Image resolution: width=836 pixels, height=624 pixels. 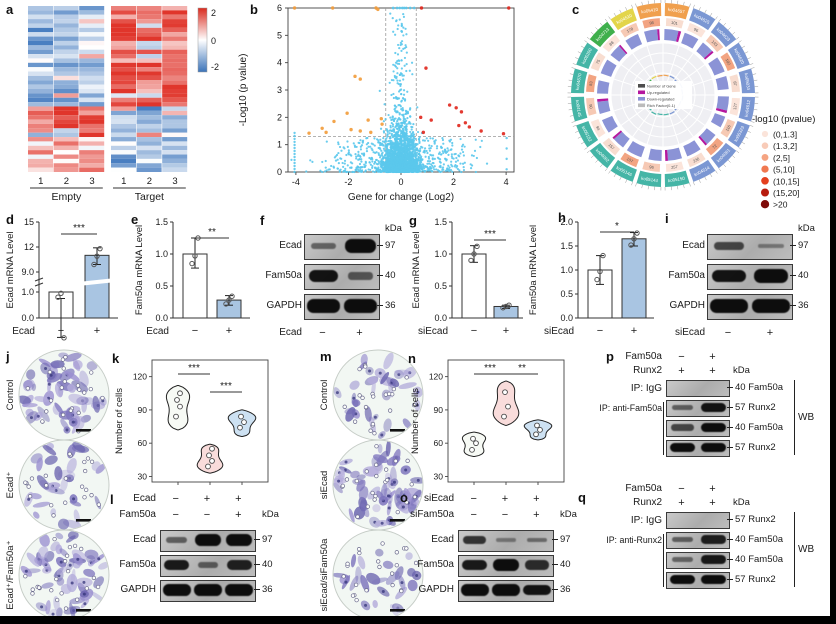 I want to click on pathway-id-label: ko05150, so click(x=677, y=180).